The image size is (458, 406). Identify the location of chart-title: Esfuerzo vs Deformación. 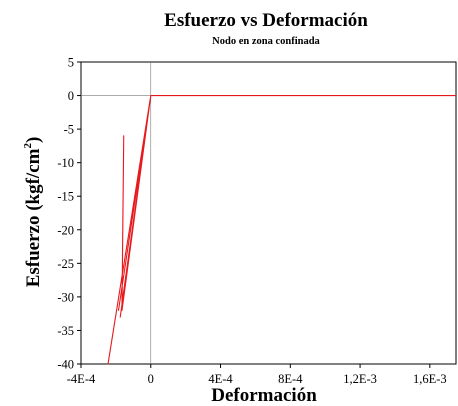
(266, 20).